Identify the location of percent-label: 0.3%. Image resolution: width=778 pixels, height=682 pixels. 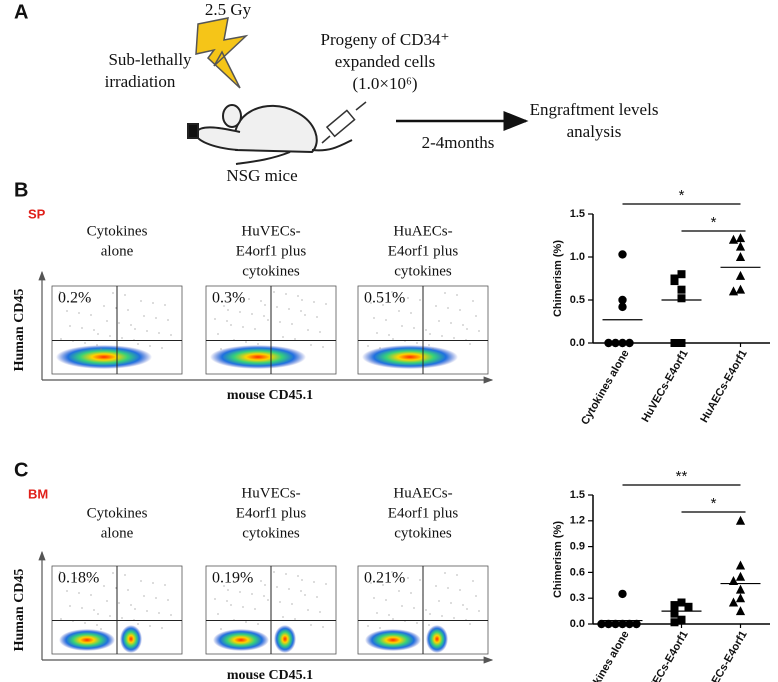
(228, 298).